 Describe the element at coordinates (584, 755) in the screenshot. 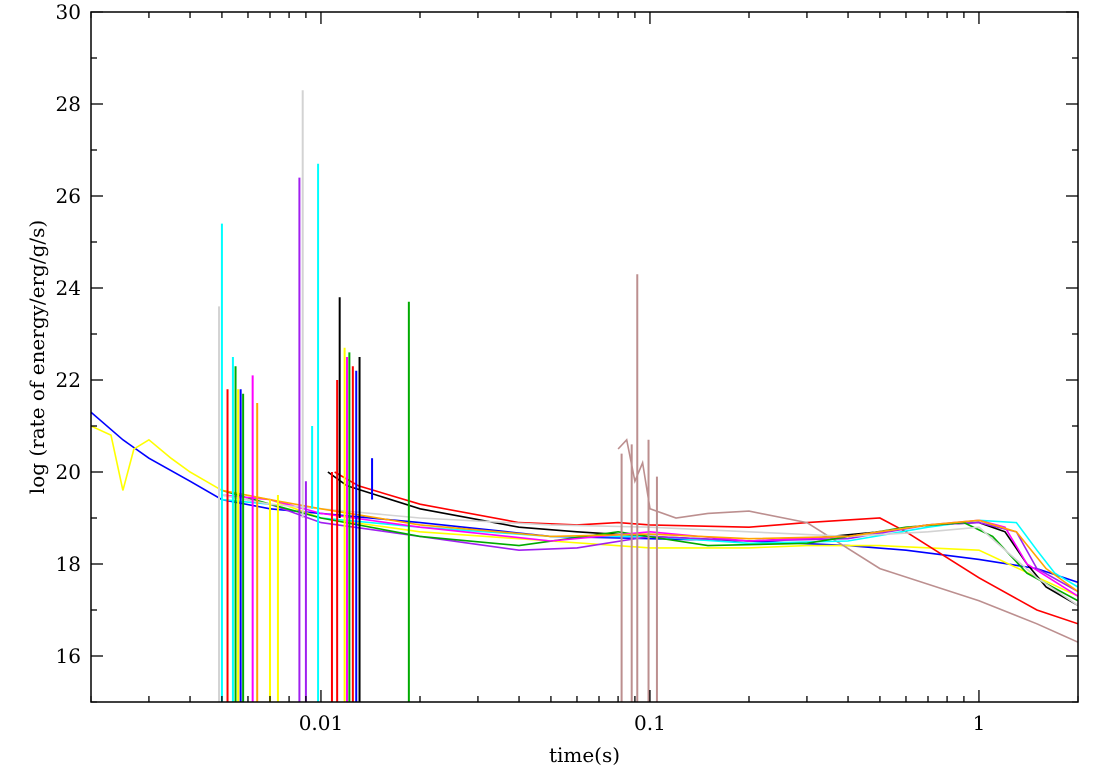

I see `x-axis-label: time(s)` at that location.